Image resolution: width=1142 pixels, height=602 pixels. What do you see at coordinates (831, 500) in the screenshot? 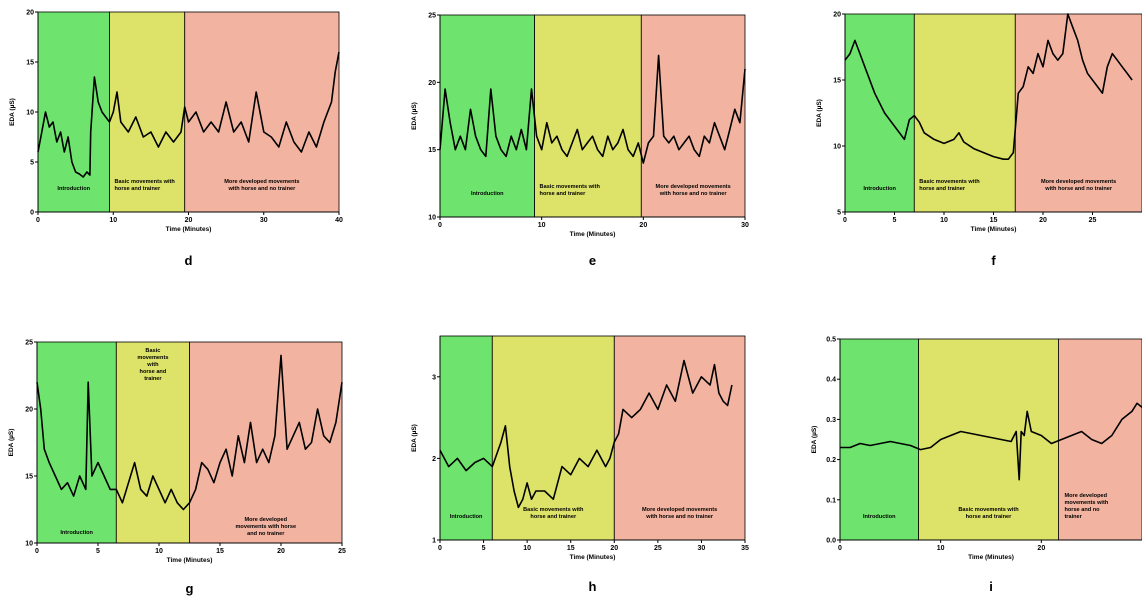
I see `y-tick-label: 0.1` at bounding box center [831, 500].